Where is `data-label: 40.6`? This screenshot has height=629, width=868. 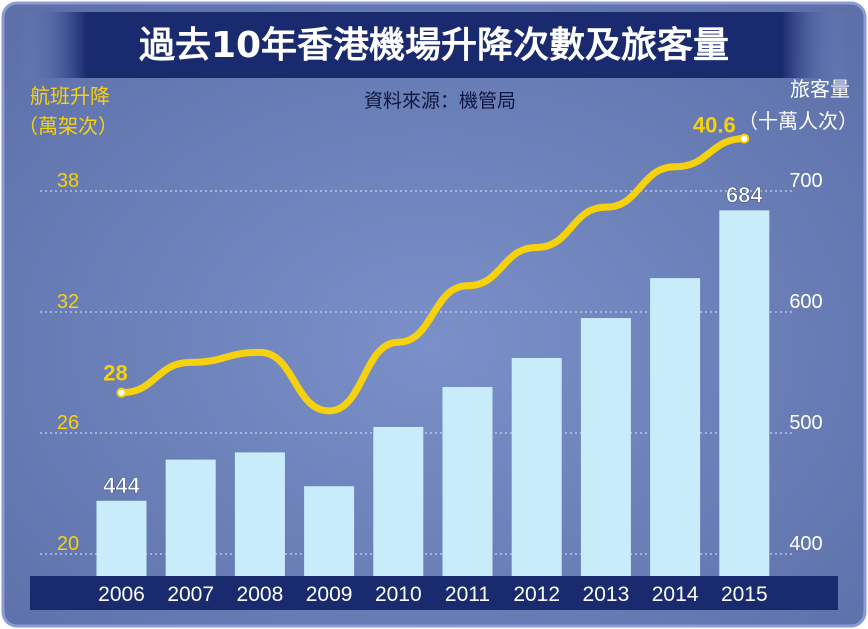
data-label: 40.6 is located at coordinates (714, 125).